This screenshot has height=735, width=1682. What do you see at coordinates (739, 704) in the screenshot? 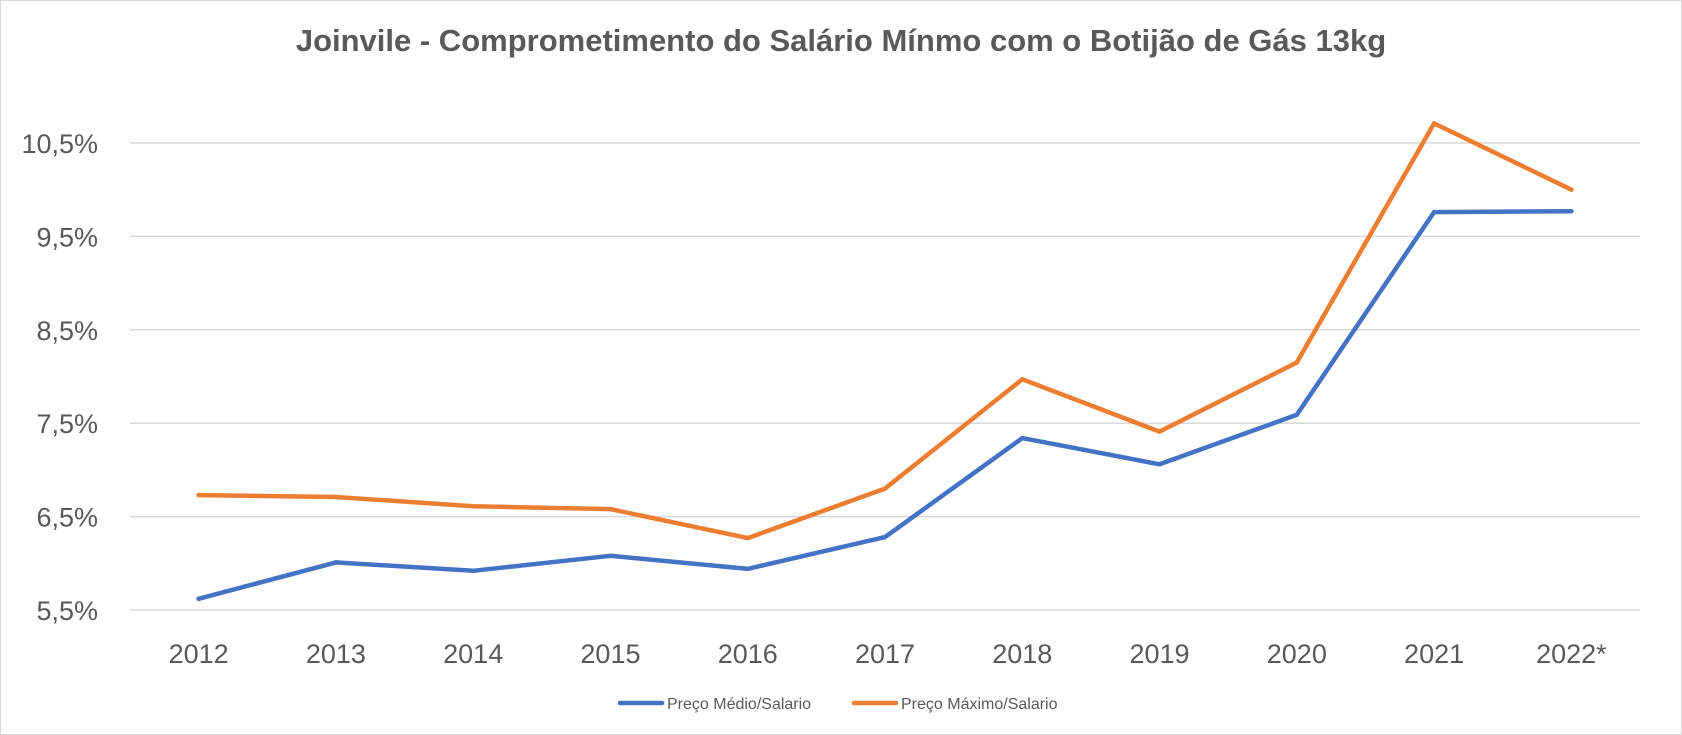
I see `legend-label: Preço Médio/Salario` at bounding box center [739, 704].